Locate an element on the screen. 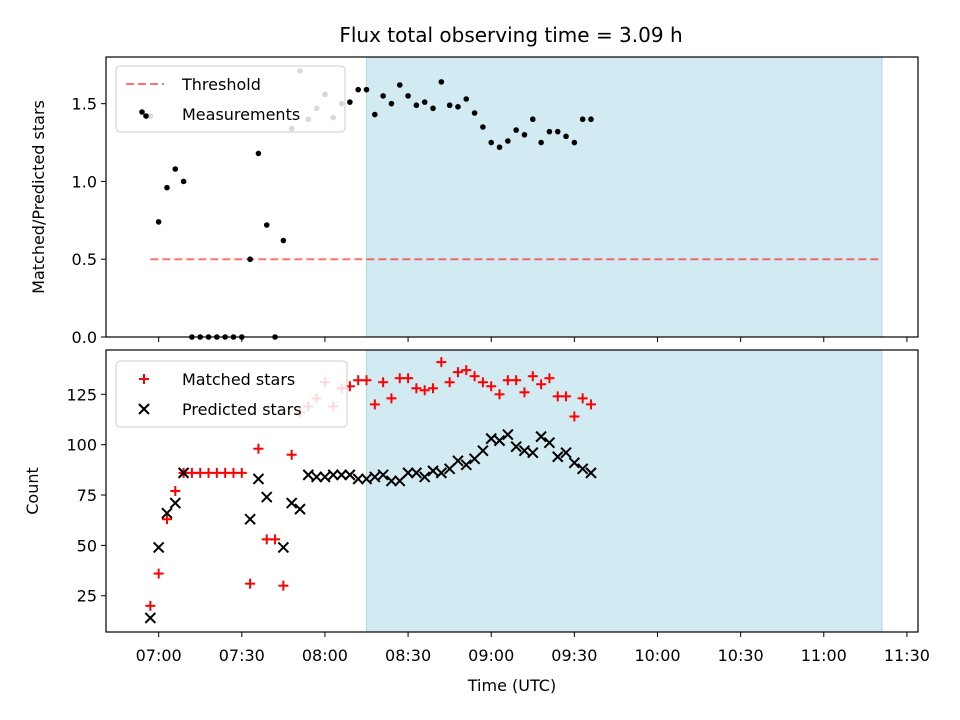 The height and width of the screenshot is (720, 960). x-tick-label: 08:30 is located at coordinates (408, 655).